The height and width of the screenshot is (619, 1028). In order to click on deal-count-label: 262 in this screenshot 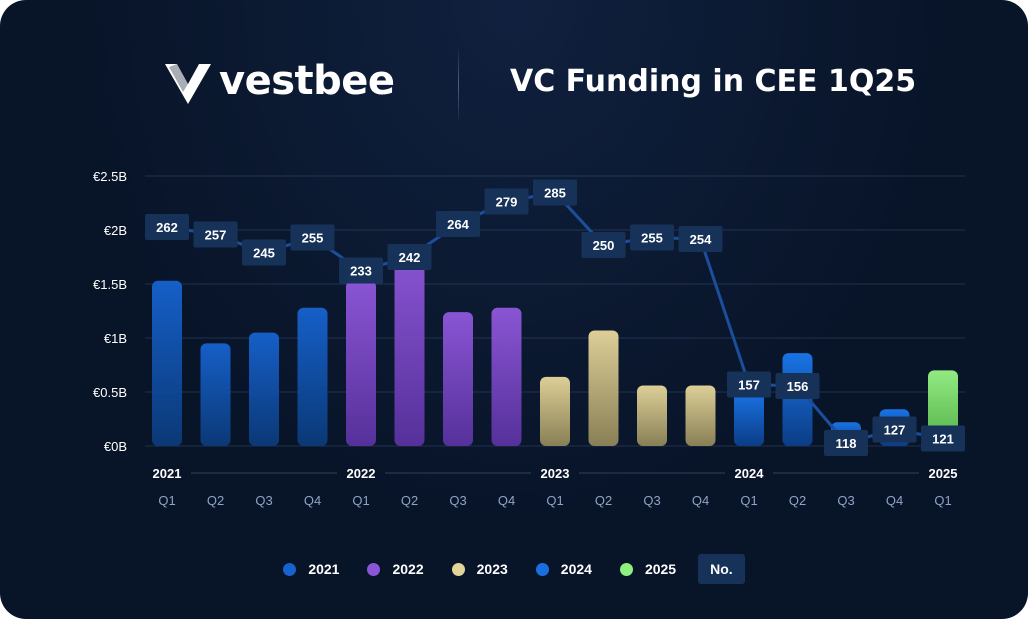, I will do `click(167, 227)`.